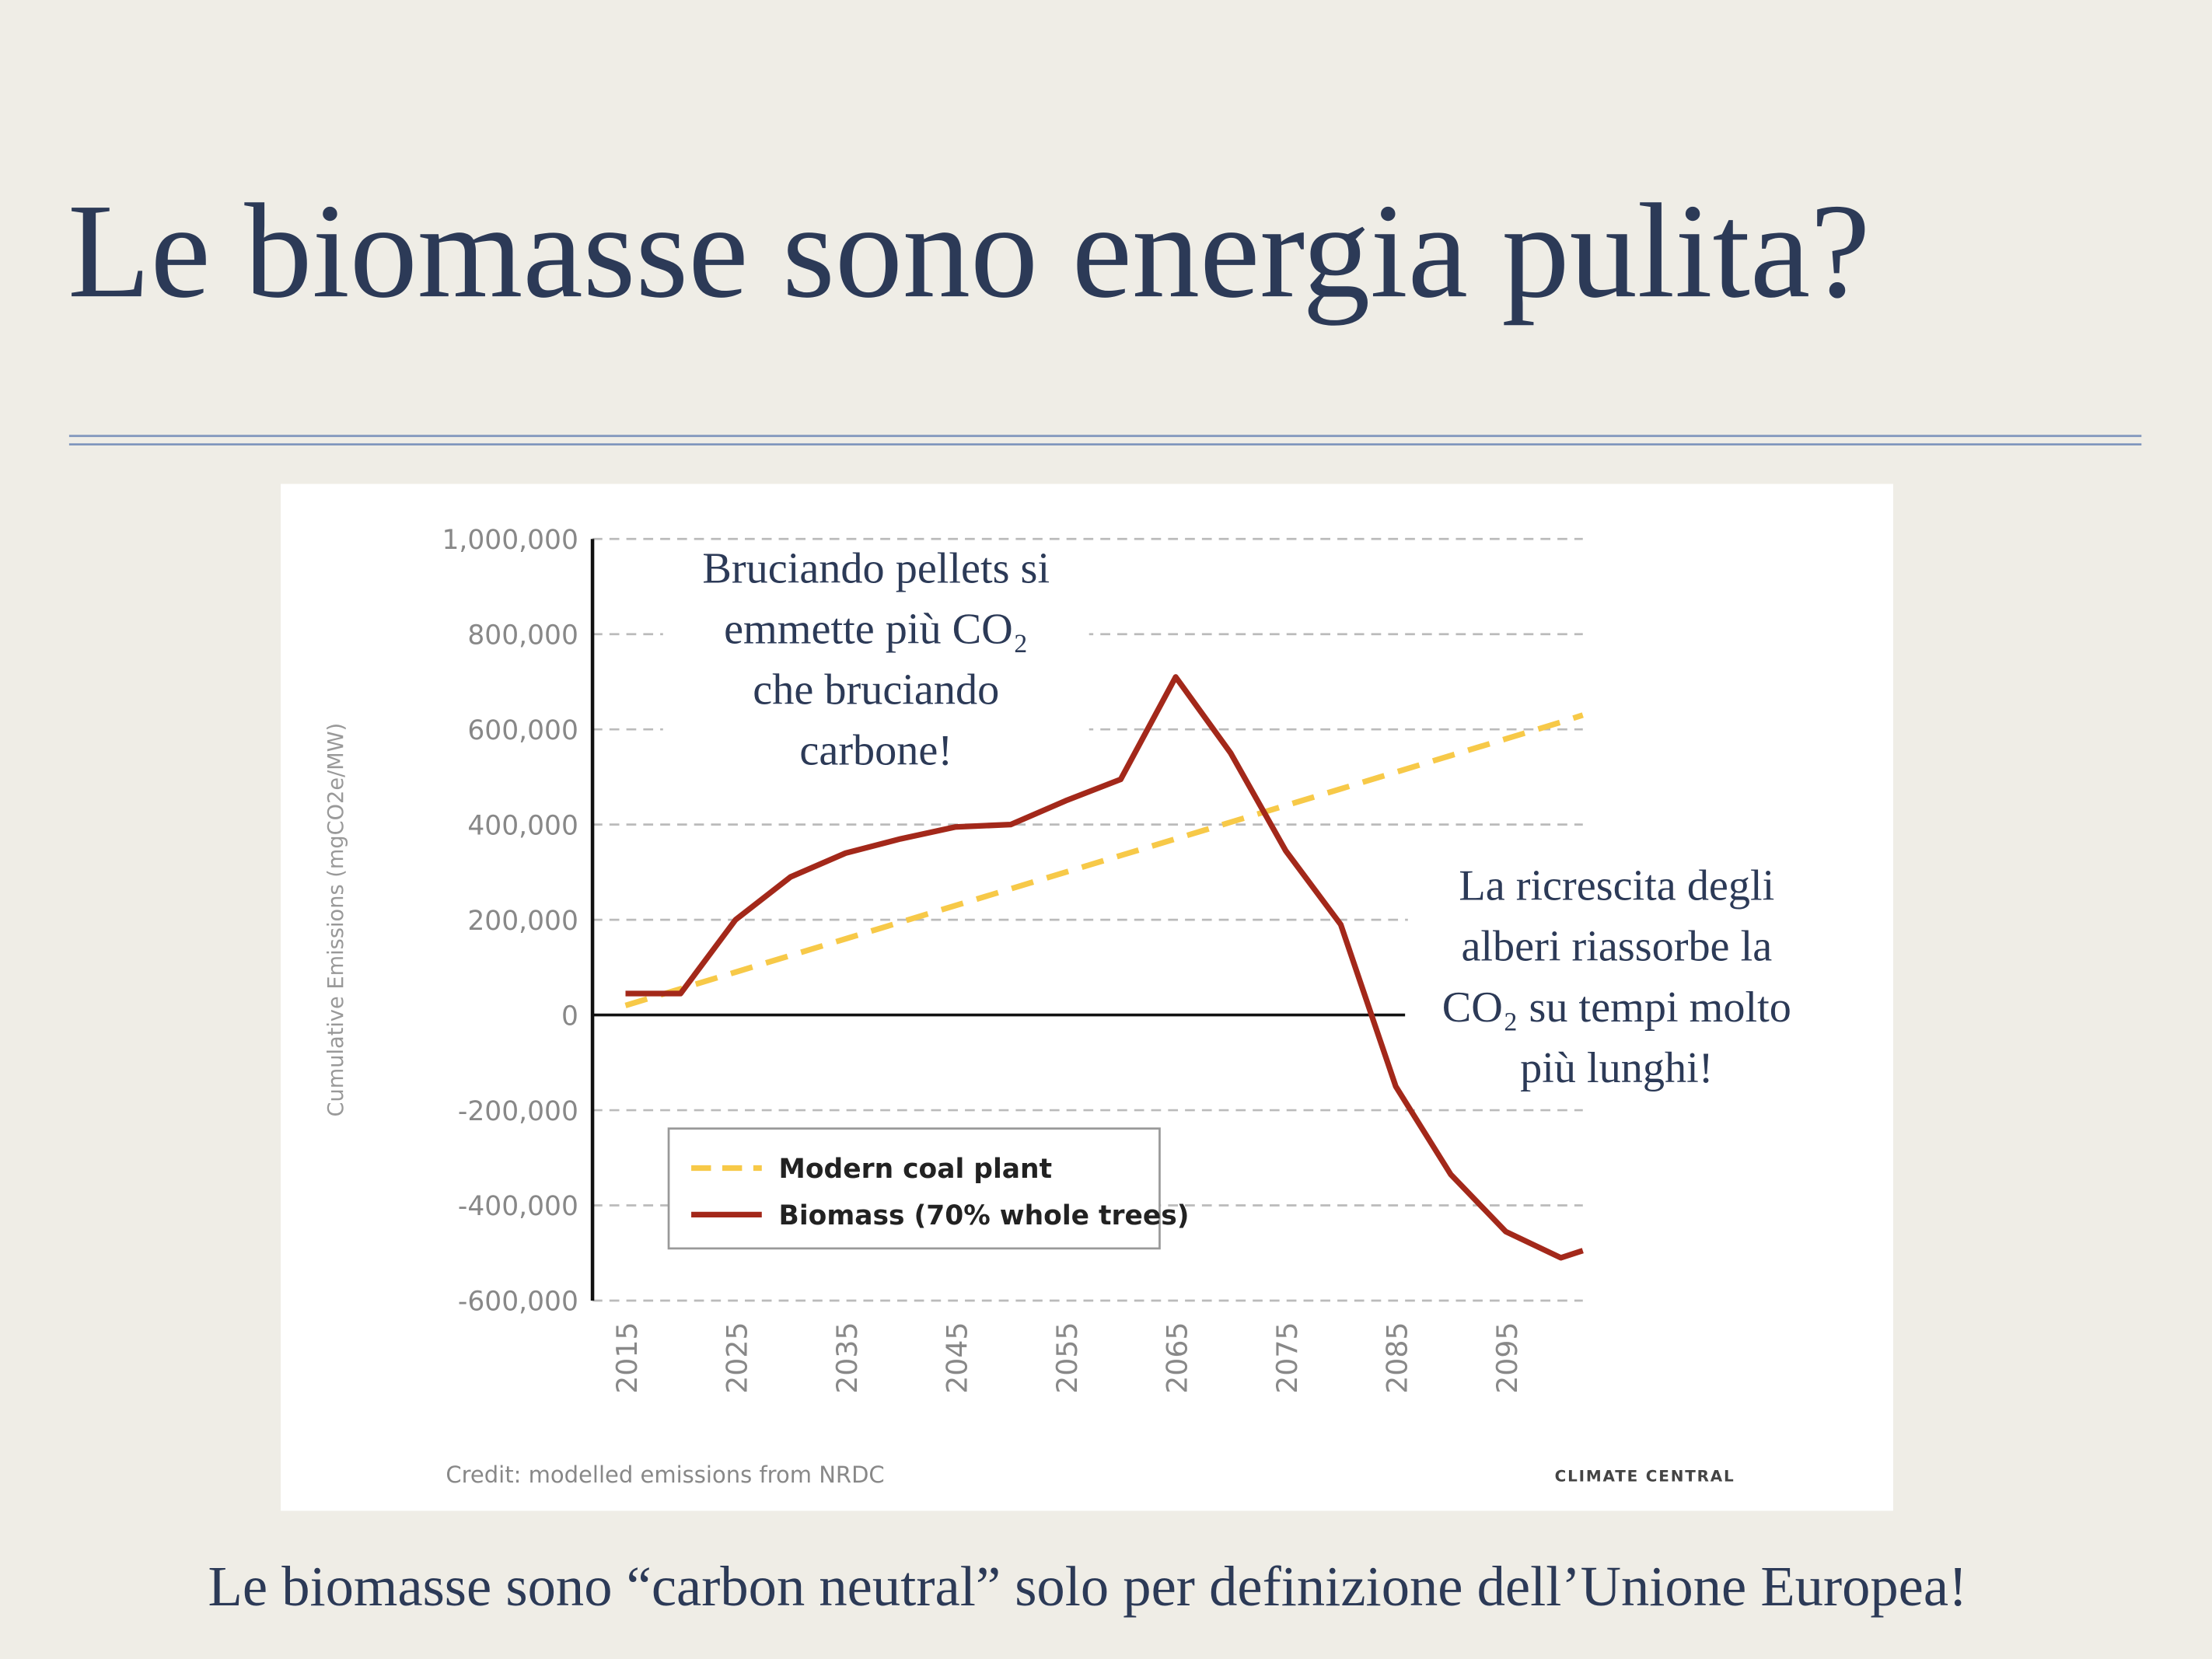 This screenshot has width=2212, height=1659. I want to click on y-axis-label: Cumulative Emissions (mgCO2e/MW), so click(336, 920).